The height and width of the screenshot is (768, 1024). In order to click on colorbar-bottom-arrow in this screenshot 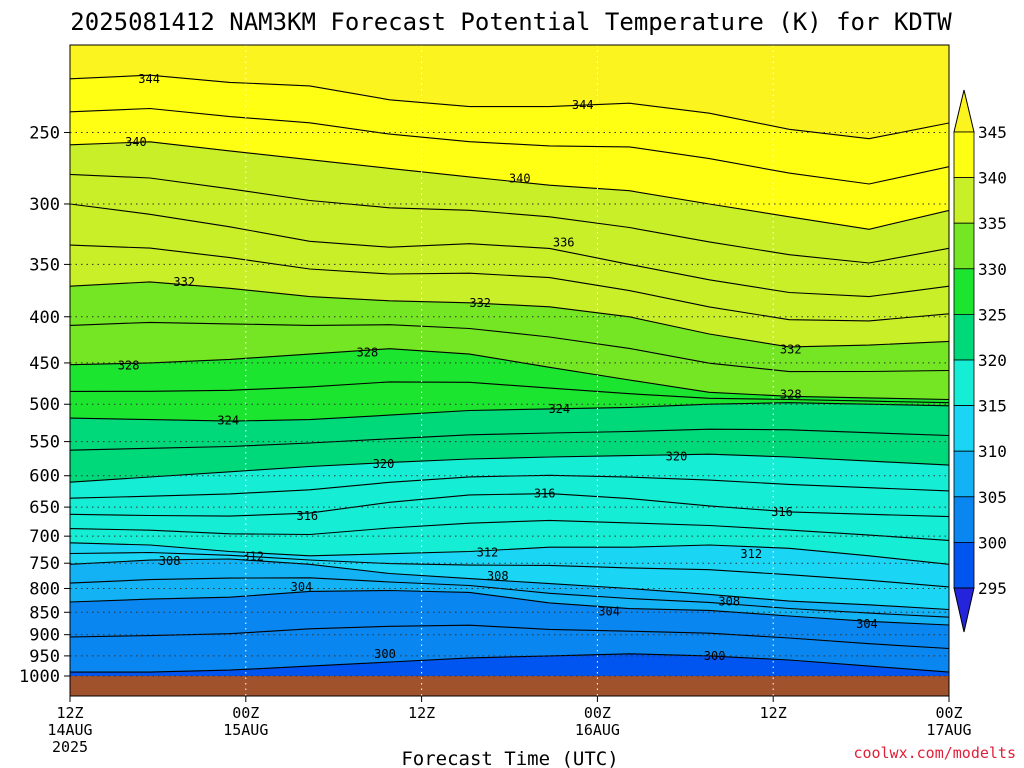, I will do `click(964, 610)`.